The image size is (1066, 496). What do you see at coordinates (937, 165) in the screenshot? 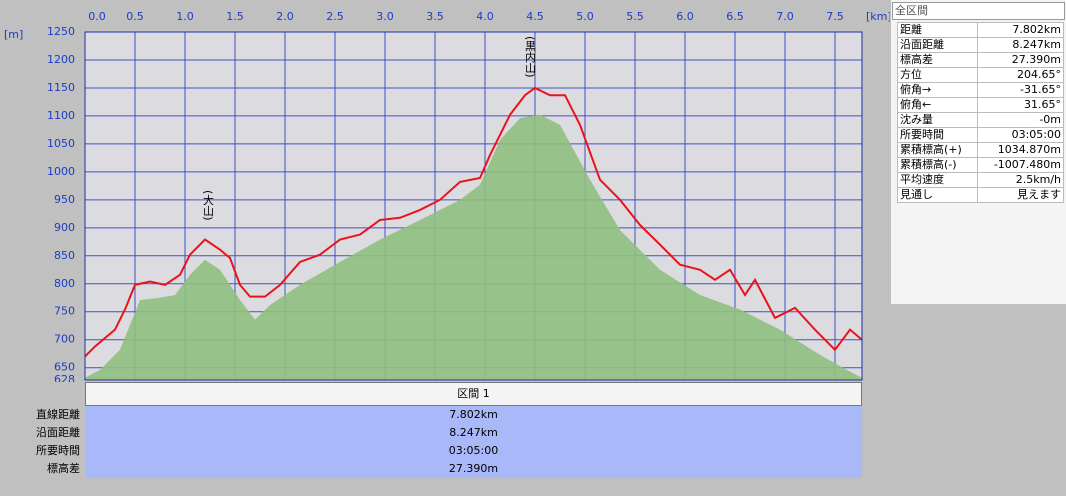
I see `side-label: 累積標高(-)` at bounding box center [937, 165].